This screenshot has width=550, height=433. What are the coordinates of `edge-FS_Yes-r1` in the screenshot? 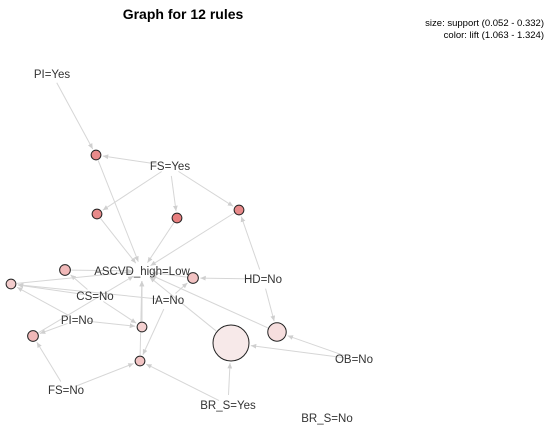 It's located at (131, 160).